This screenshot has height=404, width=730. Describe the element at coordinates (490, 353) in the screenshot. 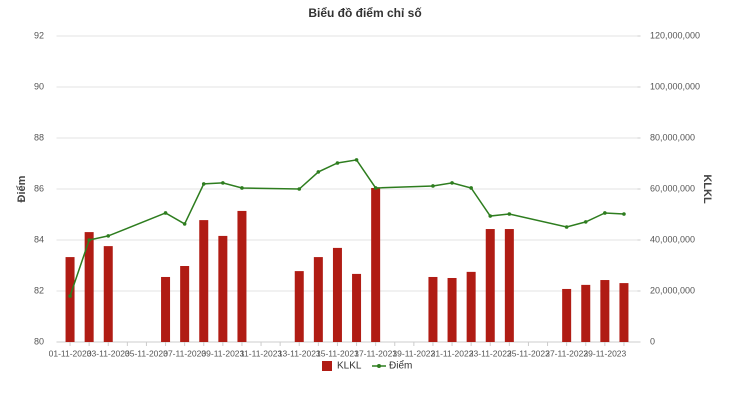

I see `x-tick-label: 23-11-2023` at that location.